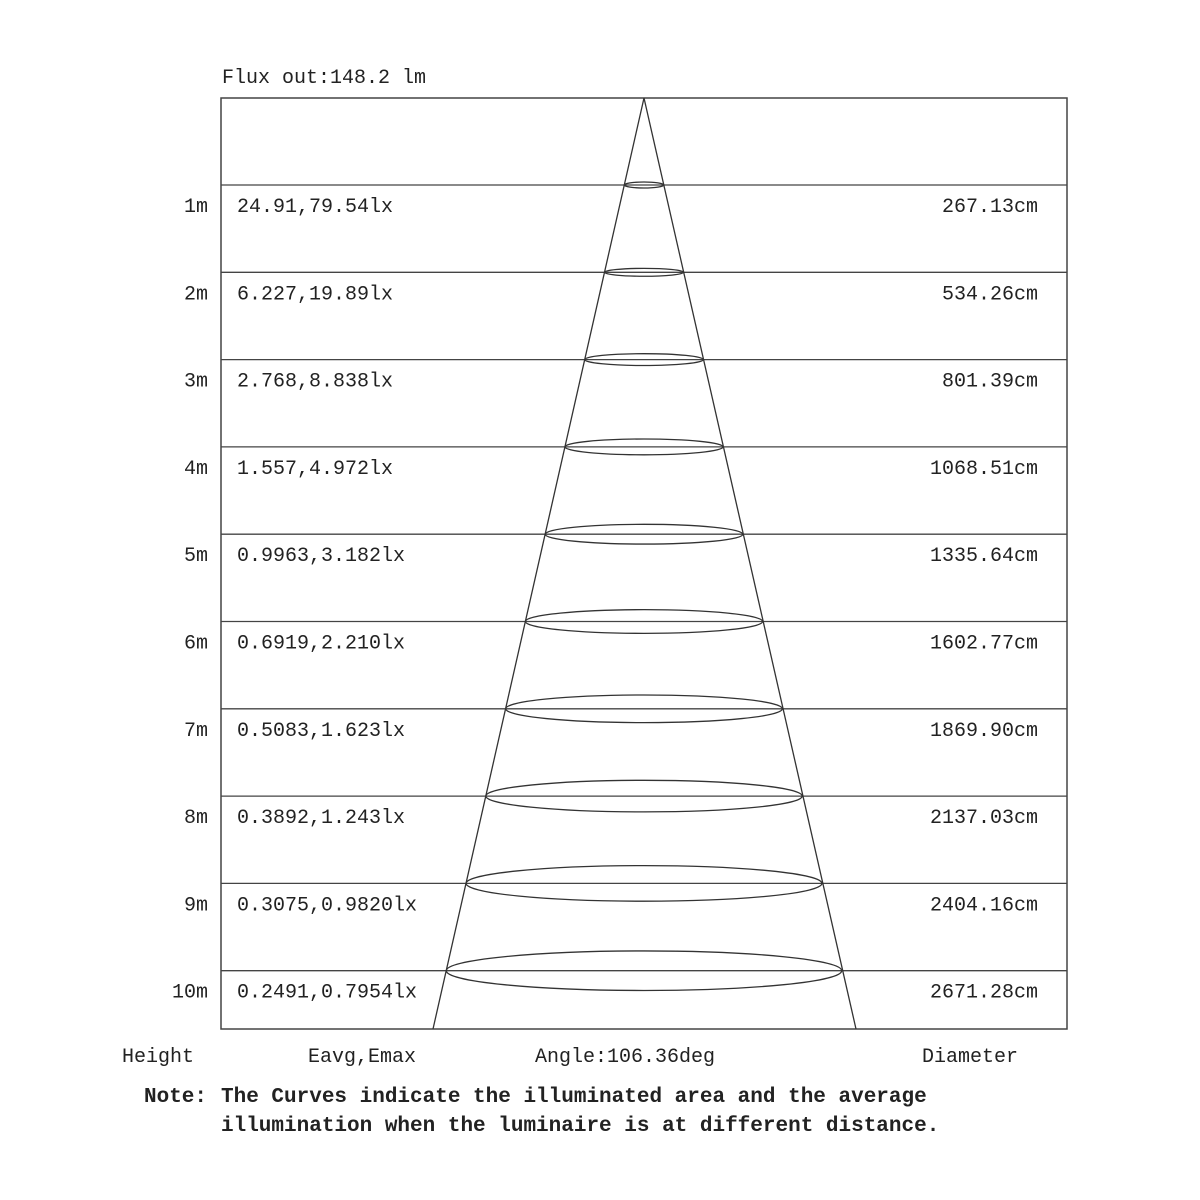  What do you see at coordinates (175, 1097) in the screenshot?
I see `note-prefix: Note:` at bounding box center [175, 1097].